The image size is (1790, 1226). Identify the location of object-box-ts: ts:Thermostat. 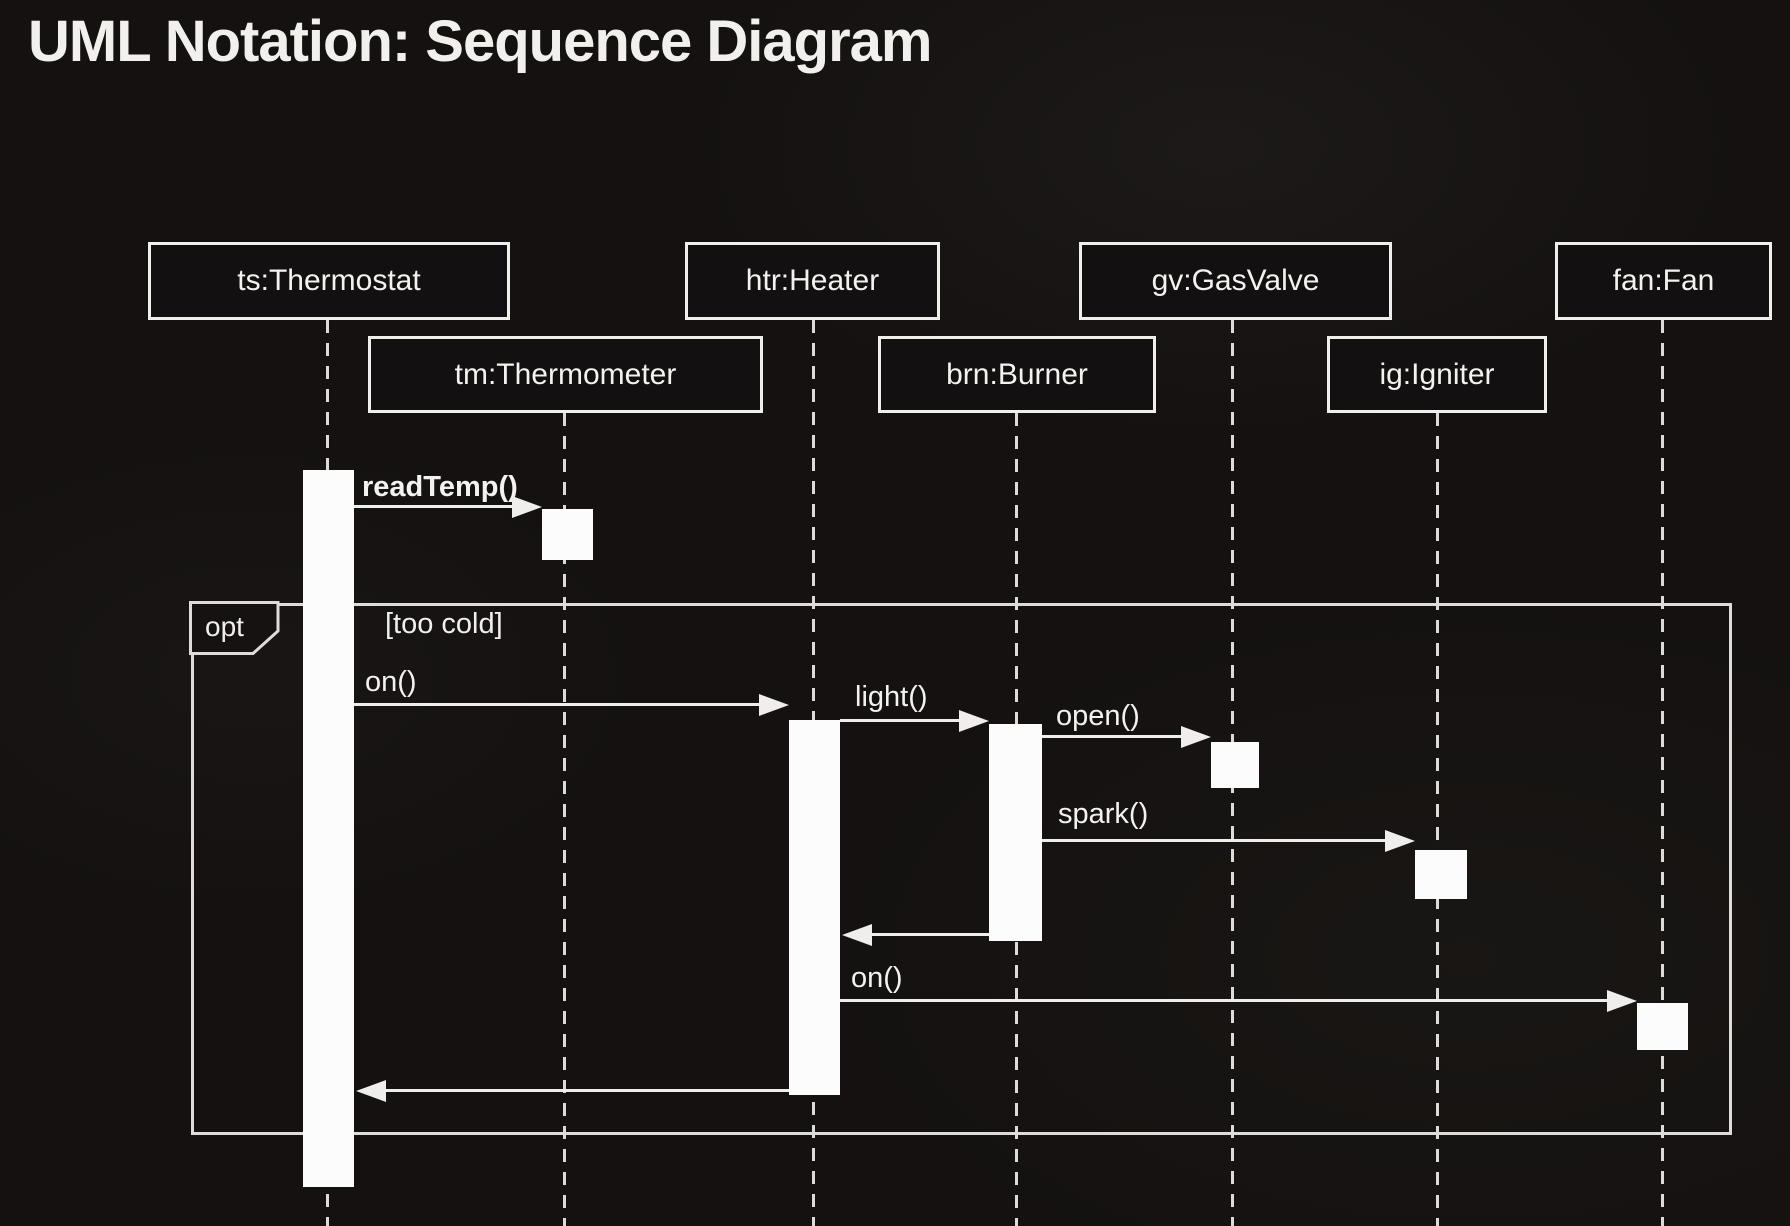
(329, 281).